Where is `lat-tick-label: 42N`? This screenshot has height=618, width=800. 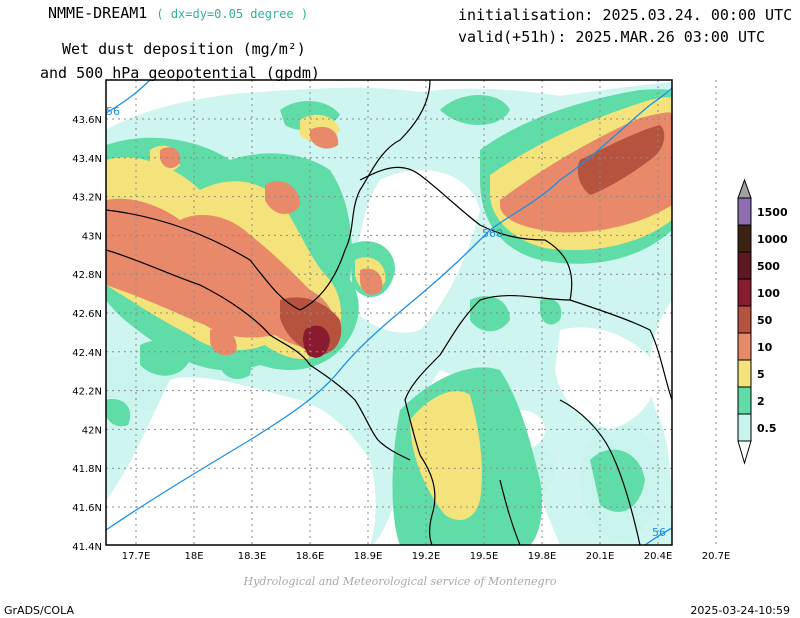 lat-tick-label: 42N is located at coordinates (92, 430).